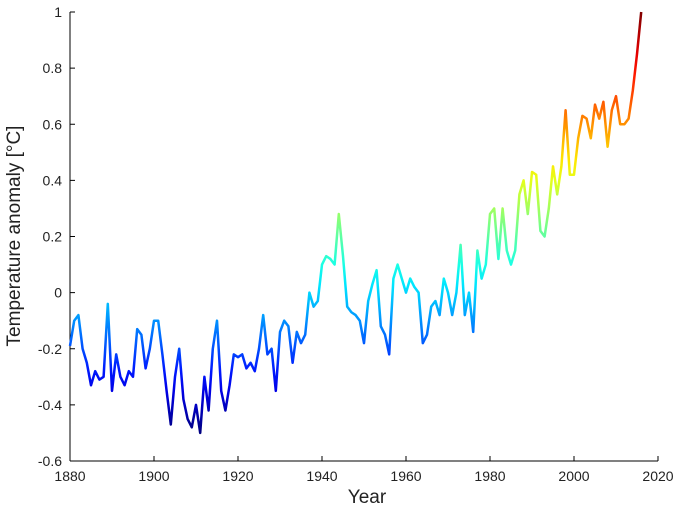  I want to click on x-tick-label: 1940, so click(321, 476).